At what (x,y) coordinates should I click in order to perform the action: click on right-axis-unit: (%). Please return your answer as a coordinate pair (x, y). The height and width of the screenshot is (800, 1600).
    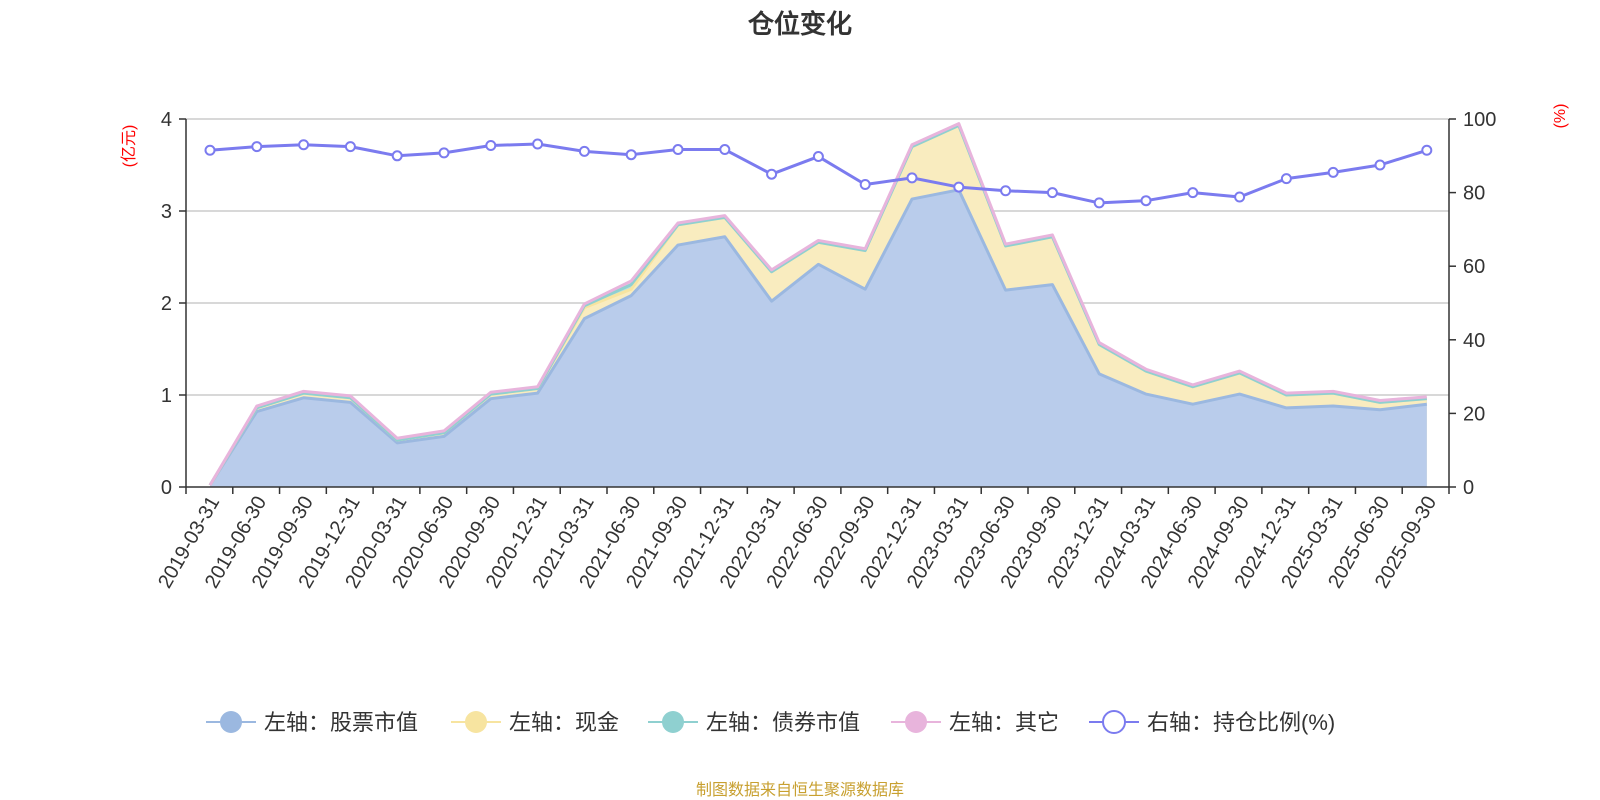
    Looking at the image, I should click on (1560, 116).